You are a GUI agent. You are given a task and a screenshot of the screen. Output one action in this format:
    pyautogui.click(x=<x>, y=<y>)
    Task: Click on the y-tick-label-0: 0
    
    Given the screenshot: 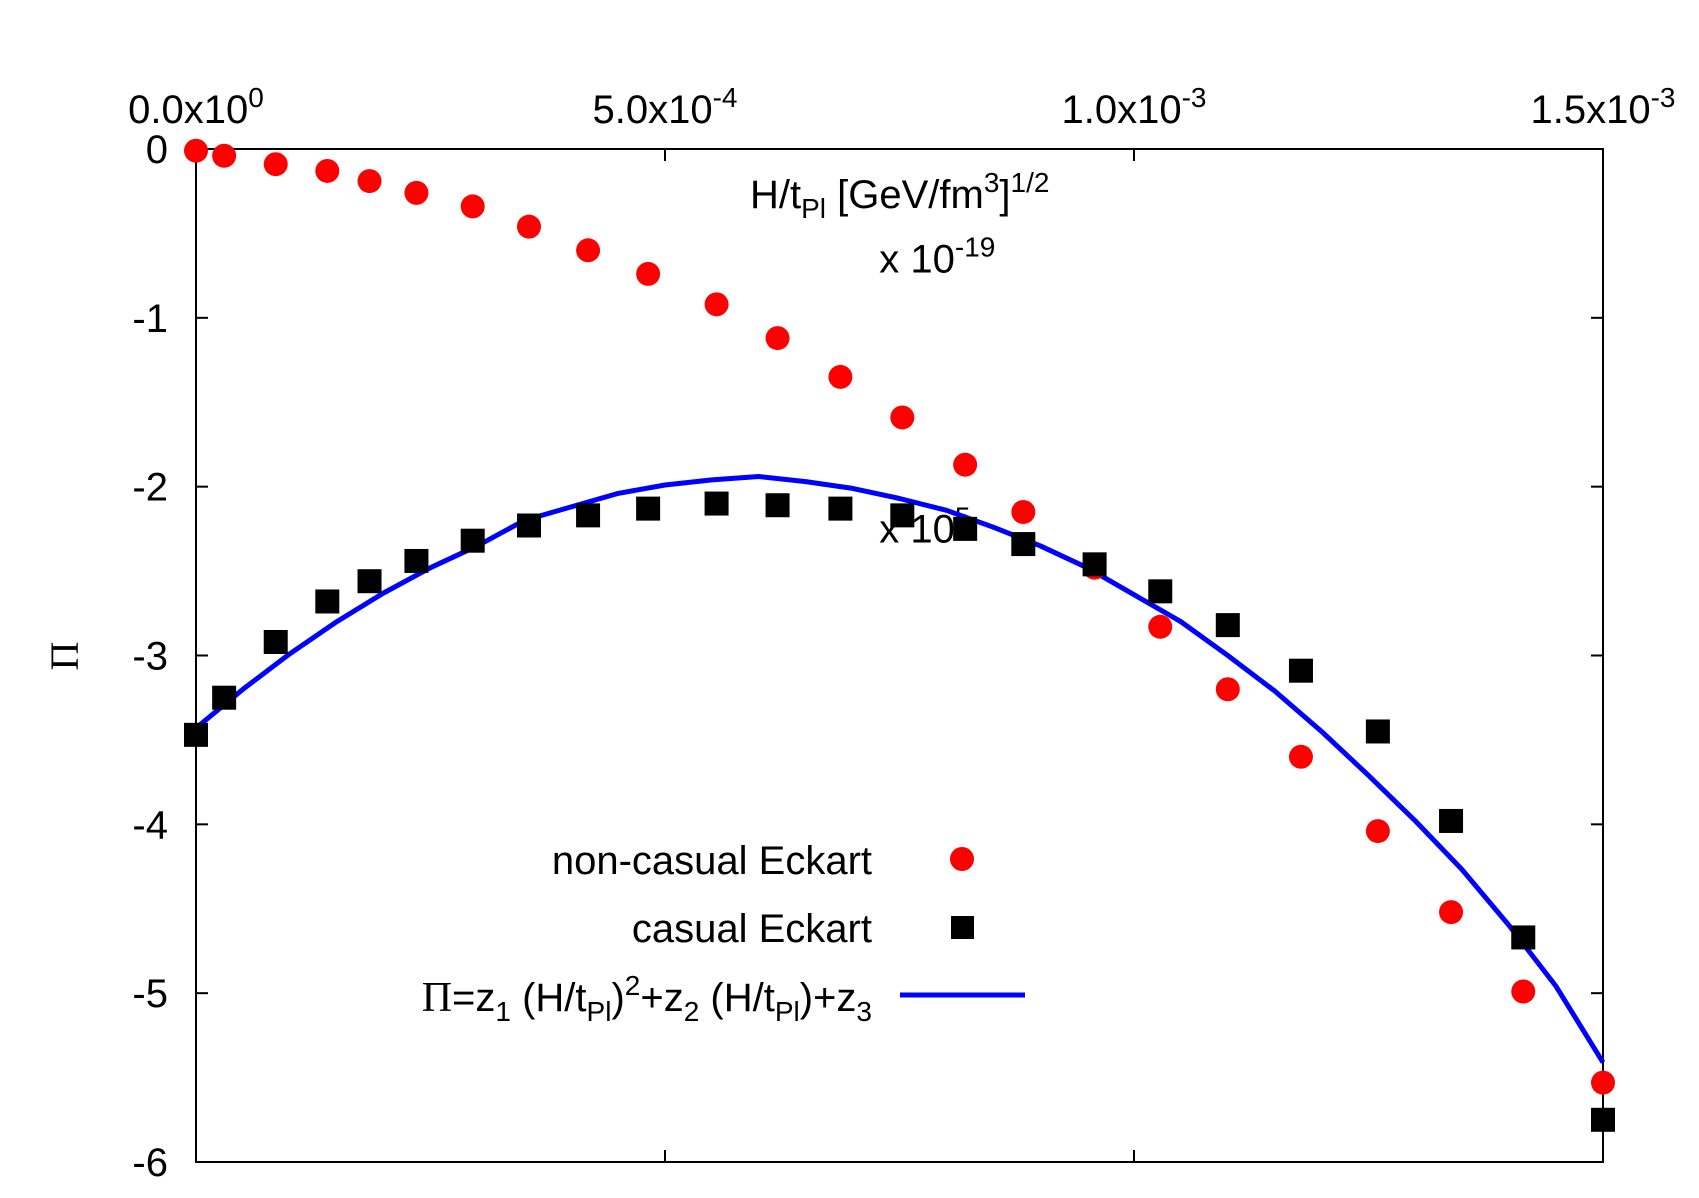 What is the action you would take?
    pyautogui.click(x=157, y=150)
    